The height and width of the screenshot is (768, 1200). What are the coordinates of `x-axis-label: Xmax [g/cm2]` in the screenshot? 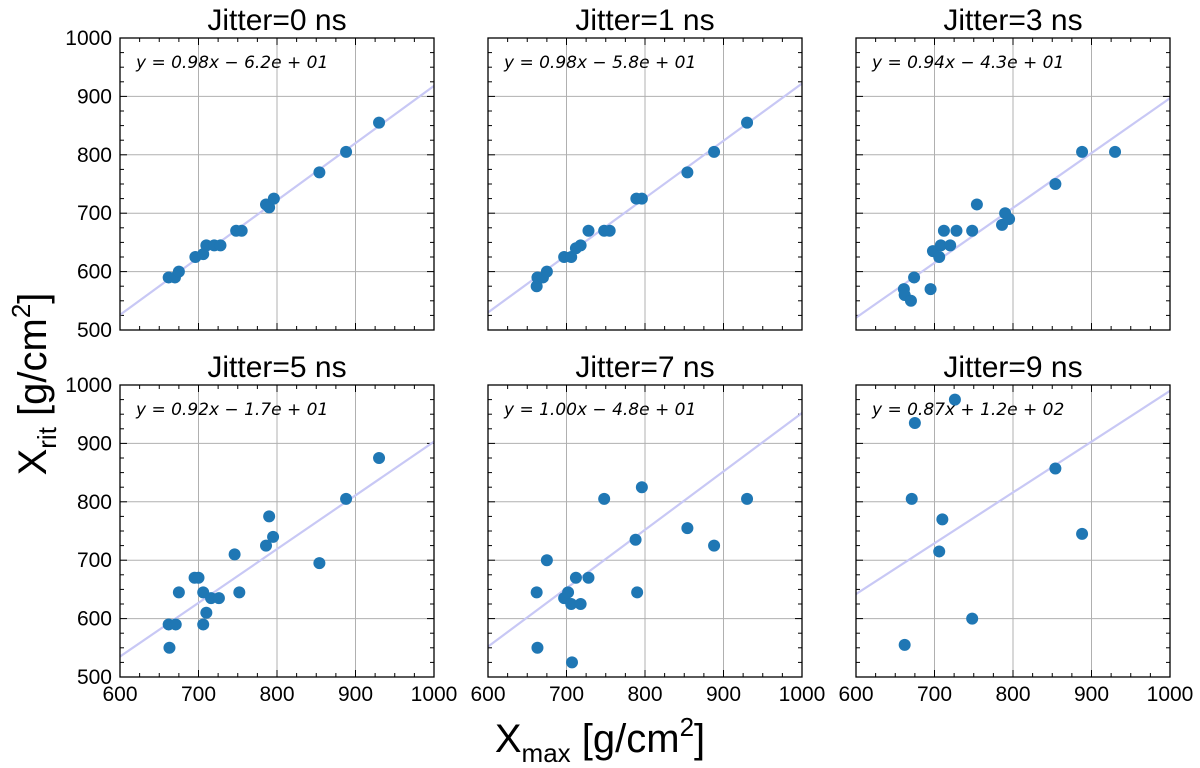 It's located at (600, 740).